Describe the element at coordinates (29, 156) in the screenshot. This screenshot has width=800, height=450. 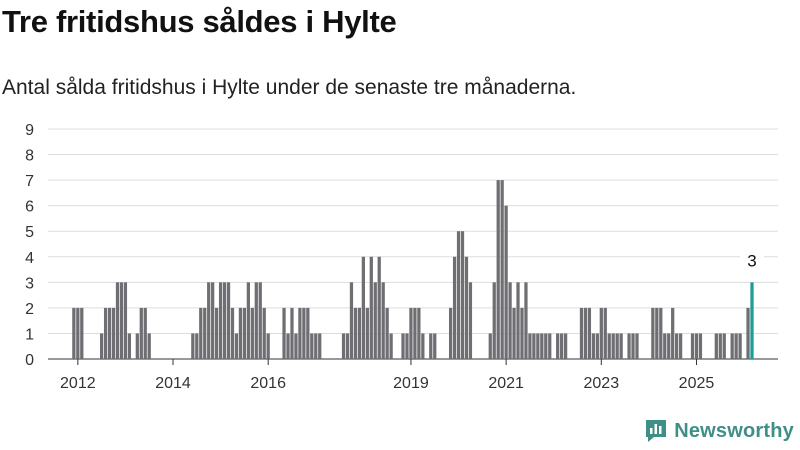
I see `y-tick-label: 8` at that location.